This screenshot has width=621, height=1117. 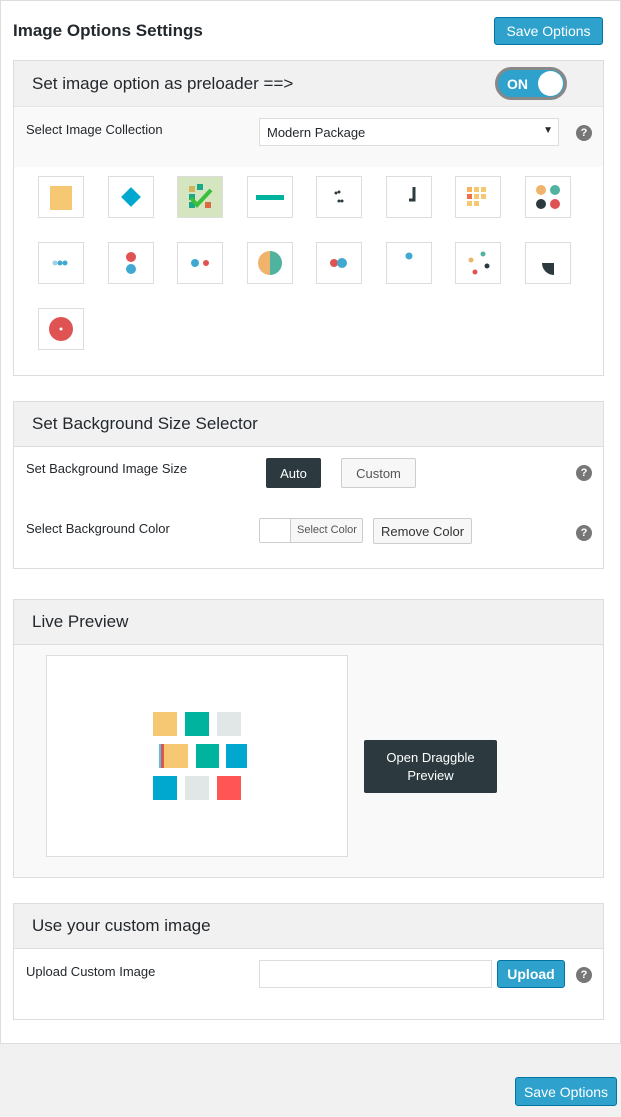 I want to click on bouncing-dots-loader-icon, so click(x=338, y=263).